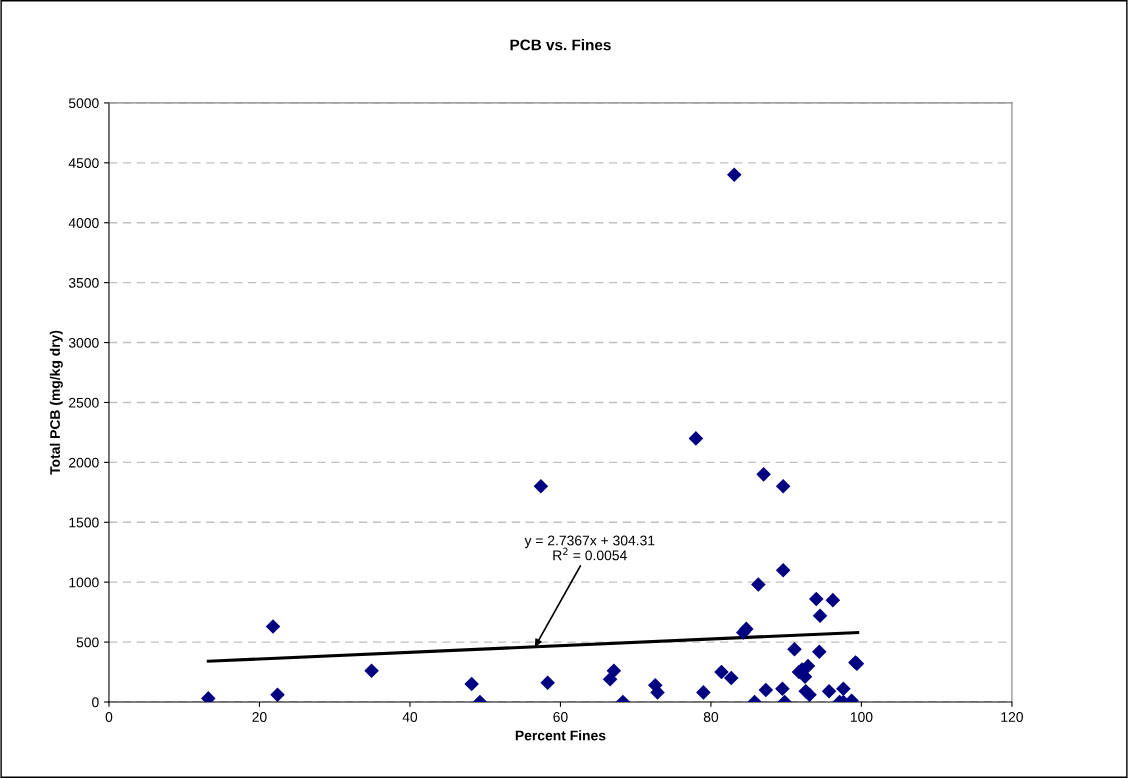  Describe the element at coordinates (83, 103) in the screenshot. I see `y-tick-label: 5000` at that location.